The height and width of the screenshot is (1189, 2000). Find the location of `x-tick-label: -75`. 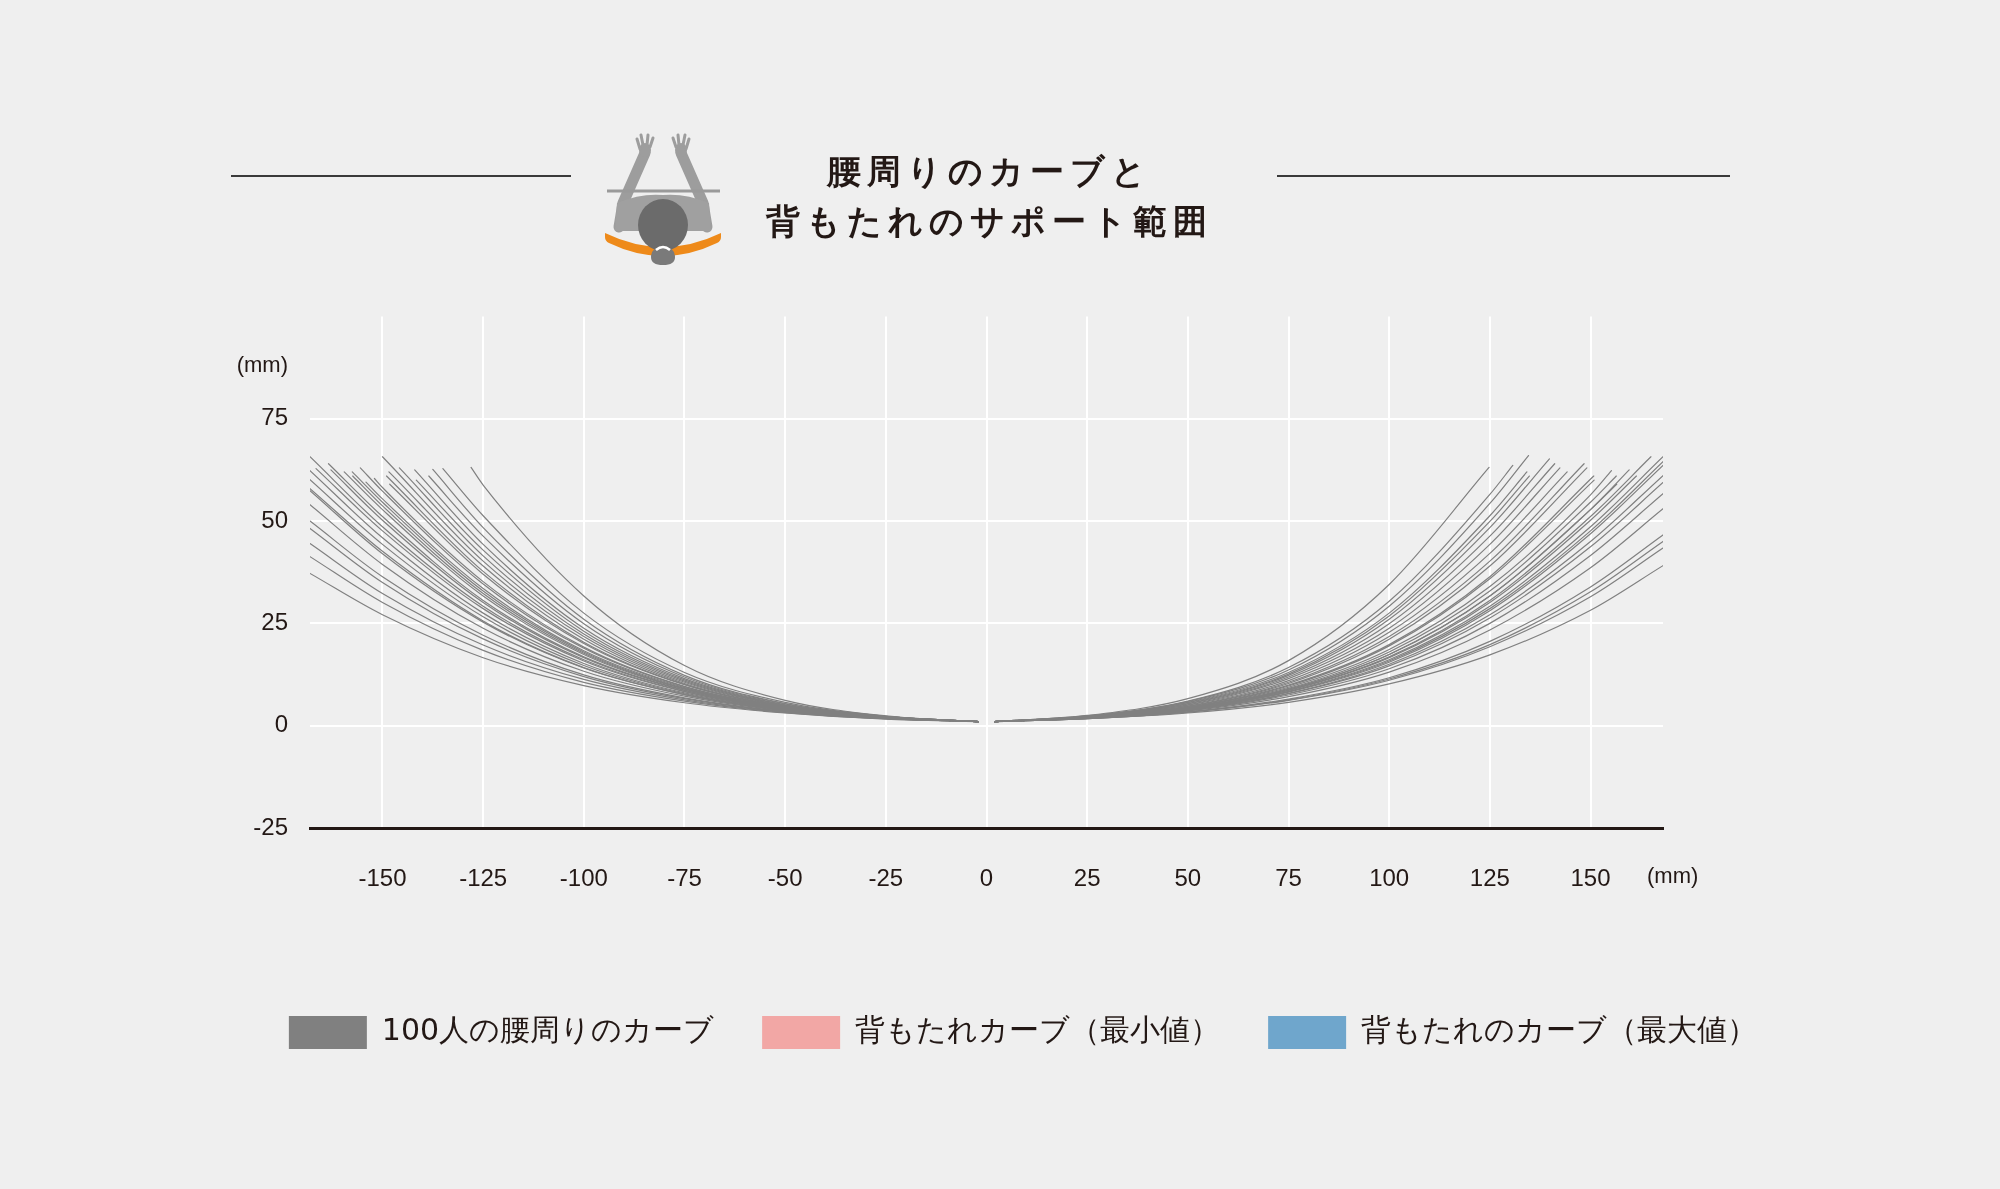

x-tick-label: -75 is located at coordinates (684, 878).